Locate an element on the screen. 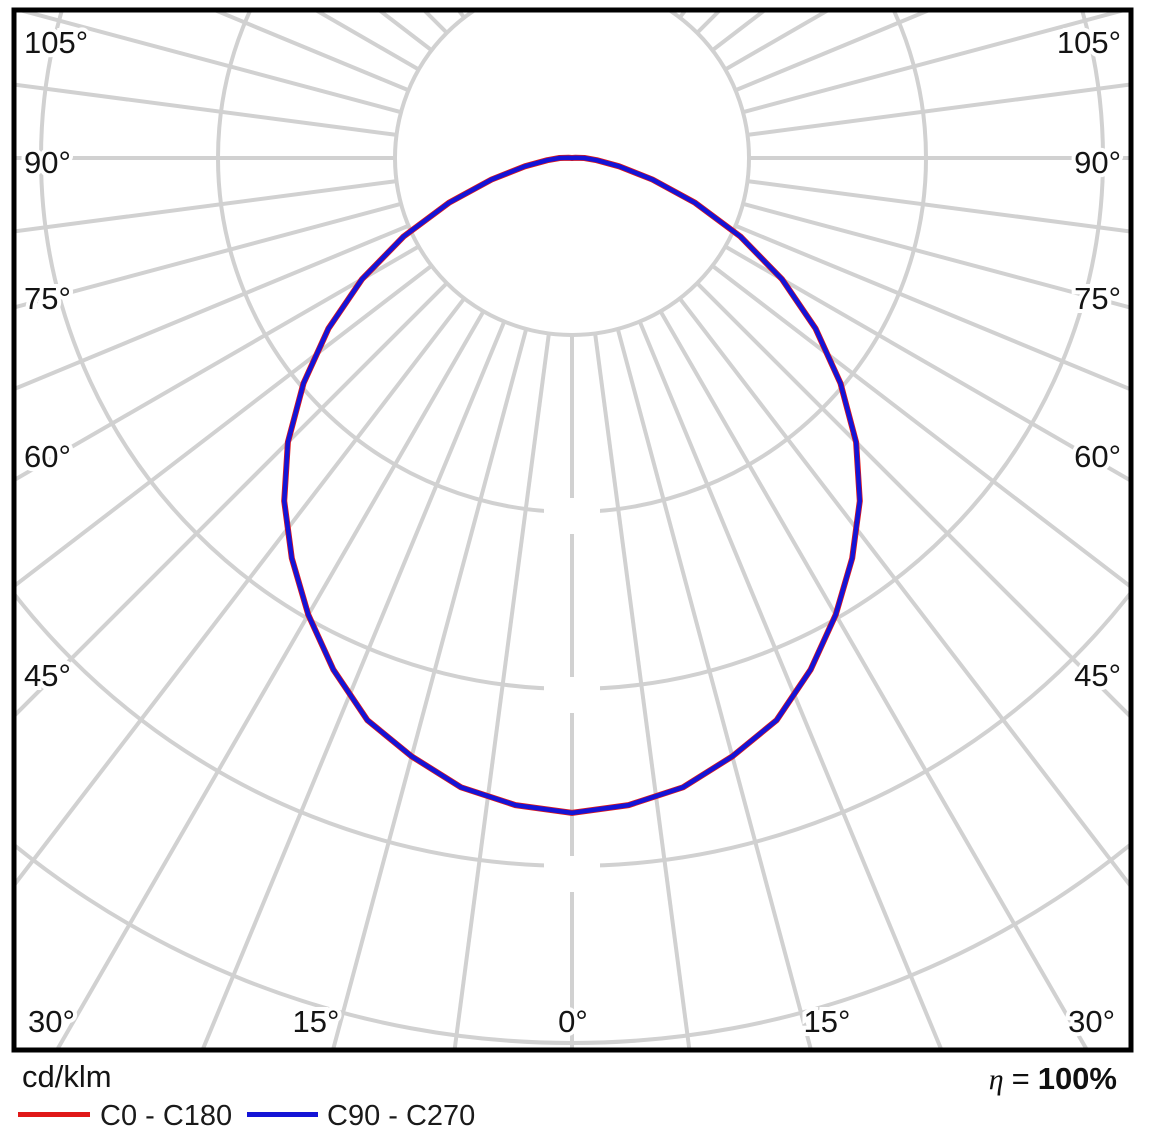  grid-ring is located at coordinates (572, 174).